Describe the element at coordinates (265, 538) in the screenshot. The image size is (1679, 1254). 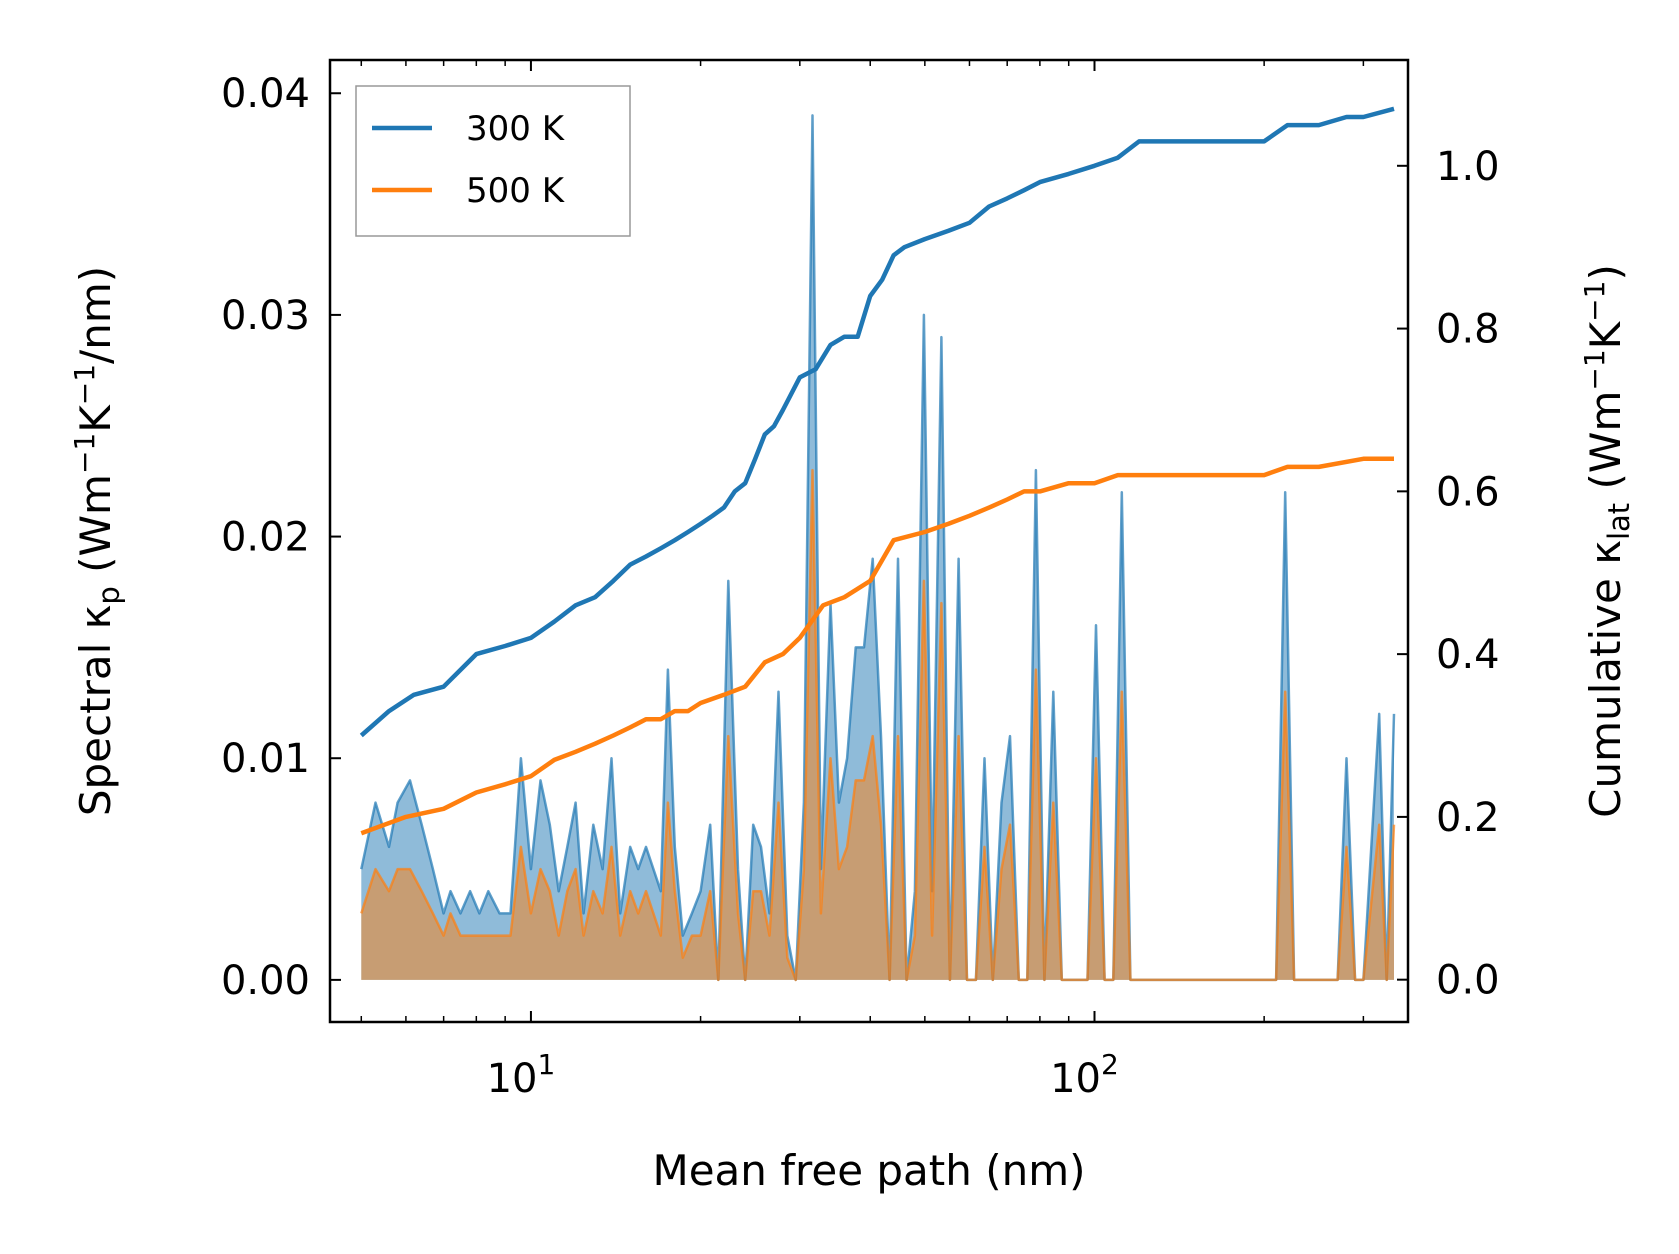
I see `left-tick-label: 0.02` at that location.